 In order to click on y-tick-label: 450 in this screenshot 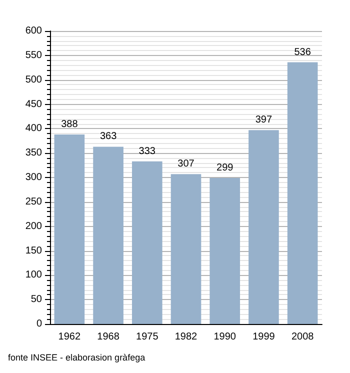, I will do `click(33, 104)`.